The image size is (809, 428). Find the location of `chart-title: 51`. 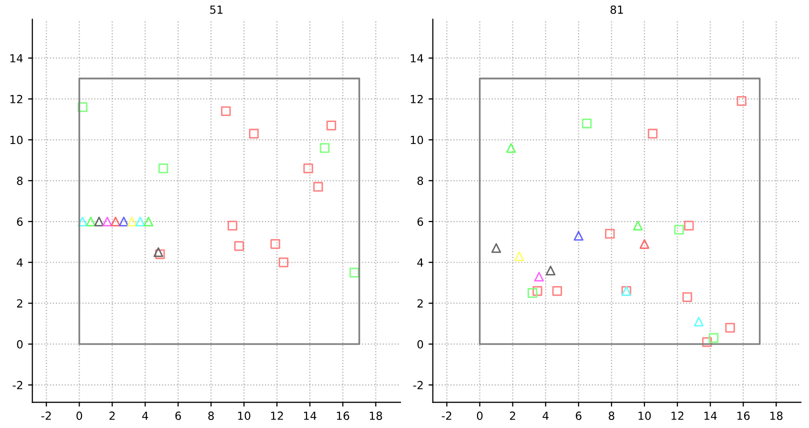

chart-title: 51 is located at coordinates (216, 10).